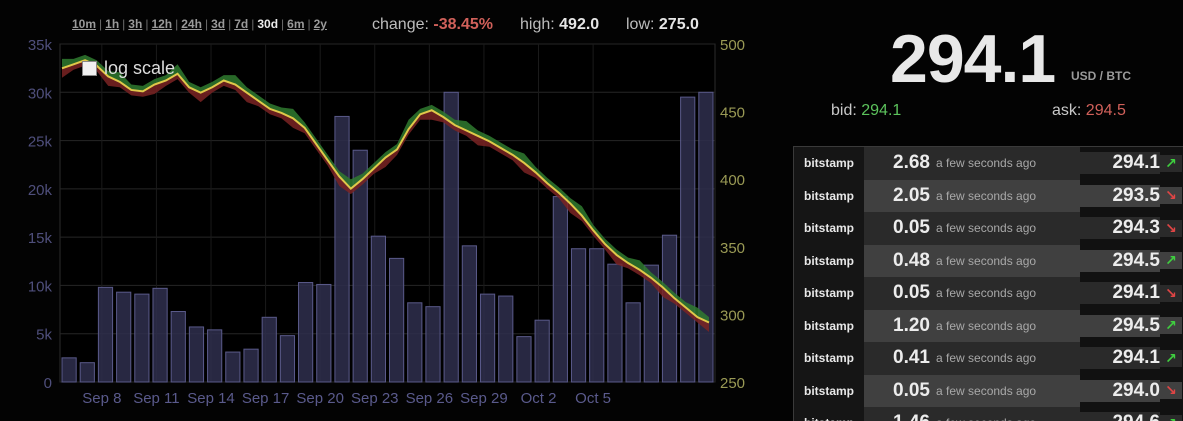  Describe the element at coordinates (112, 24) in the screenshot. I see `timeframe-1h: 1h` at that location.